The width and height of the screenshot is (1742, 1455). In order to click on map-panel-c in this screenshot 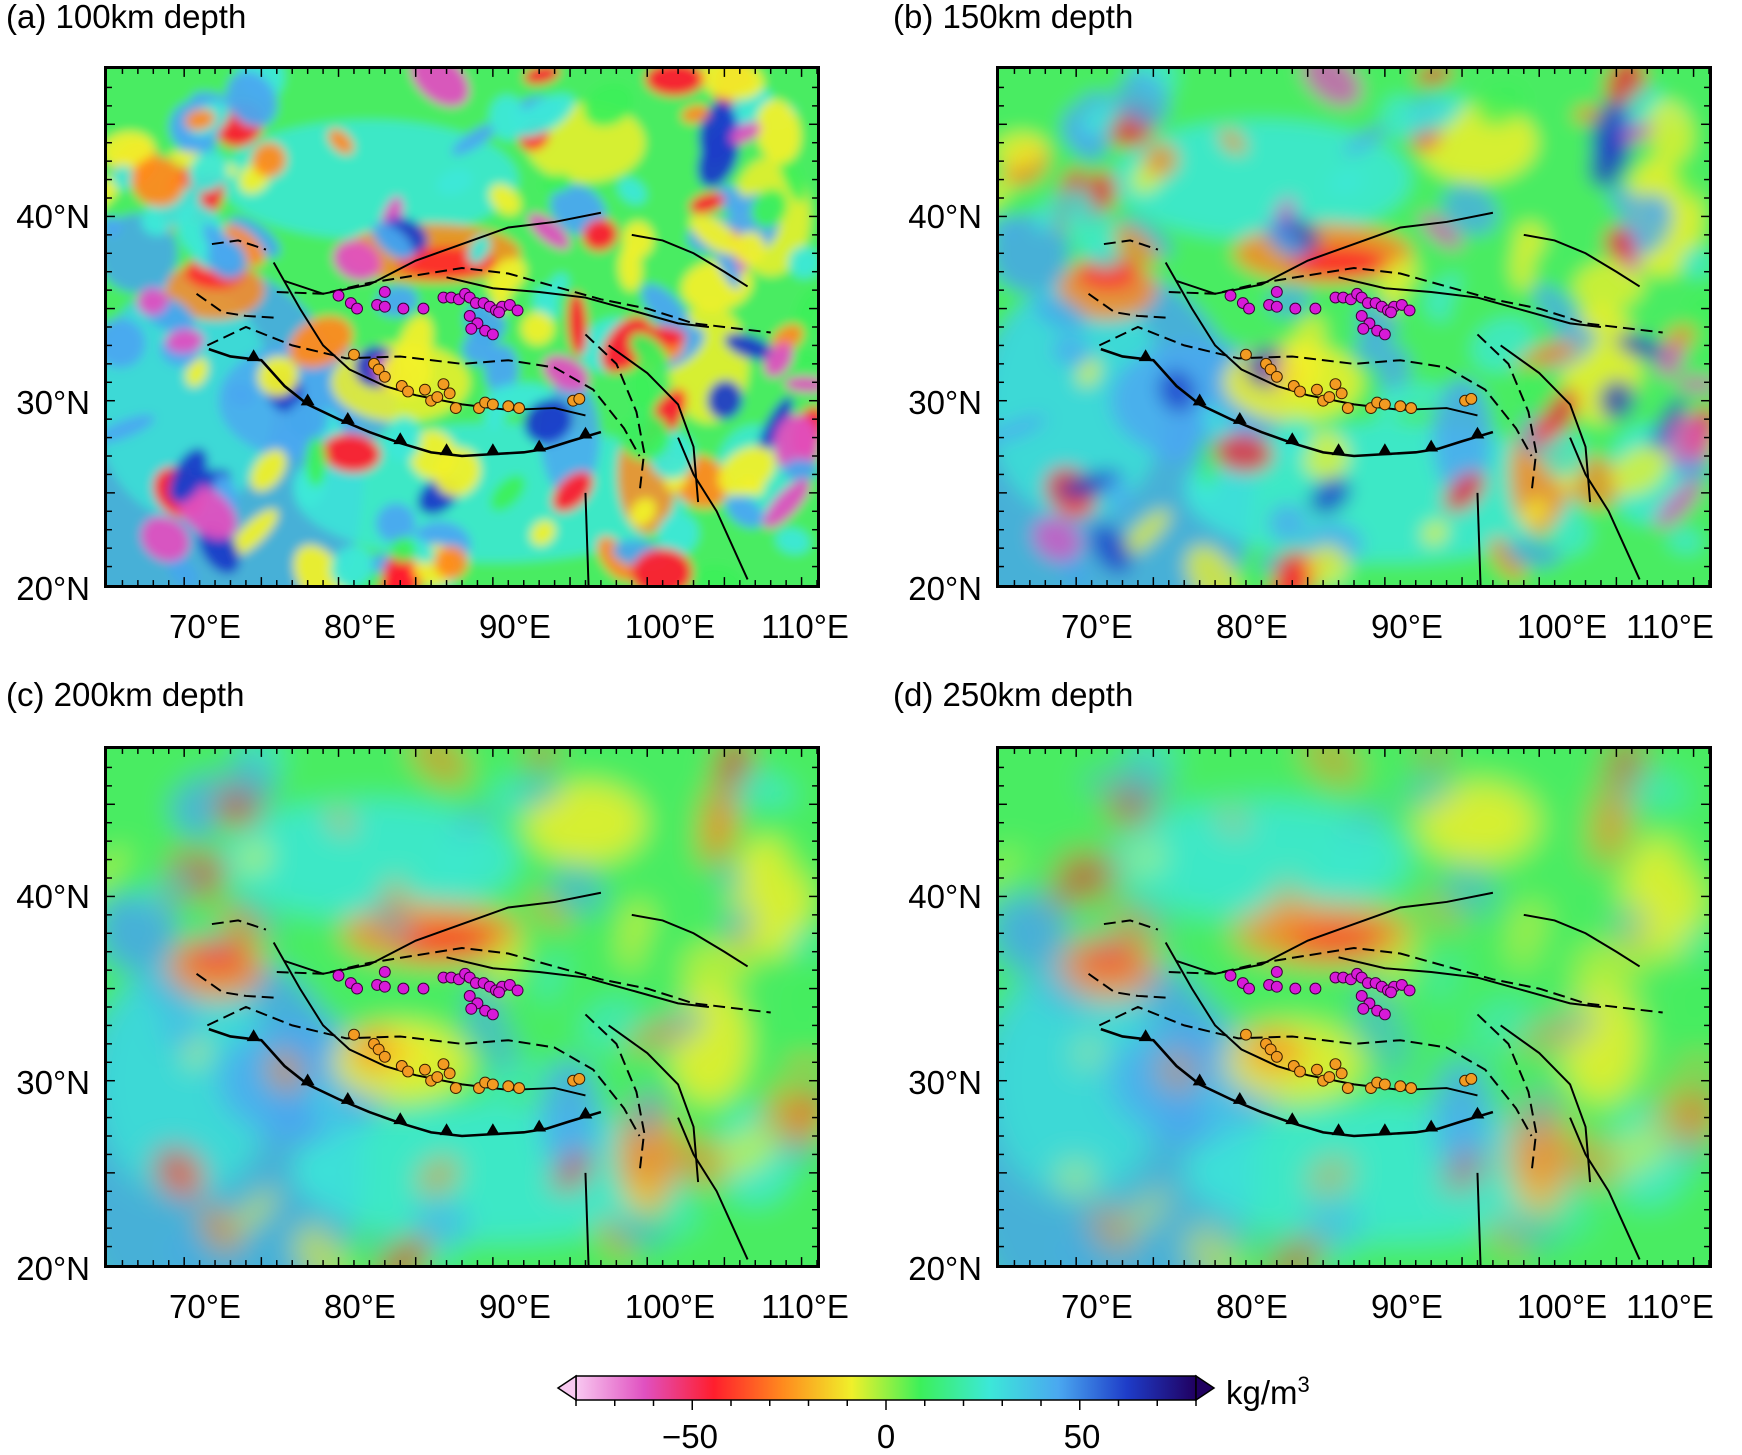, I will do `click(462, 1007)`.